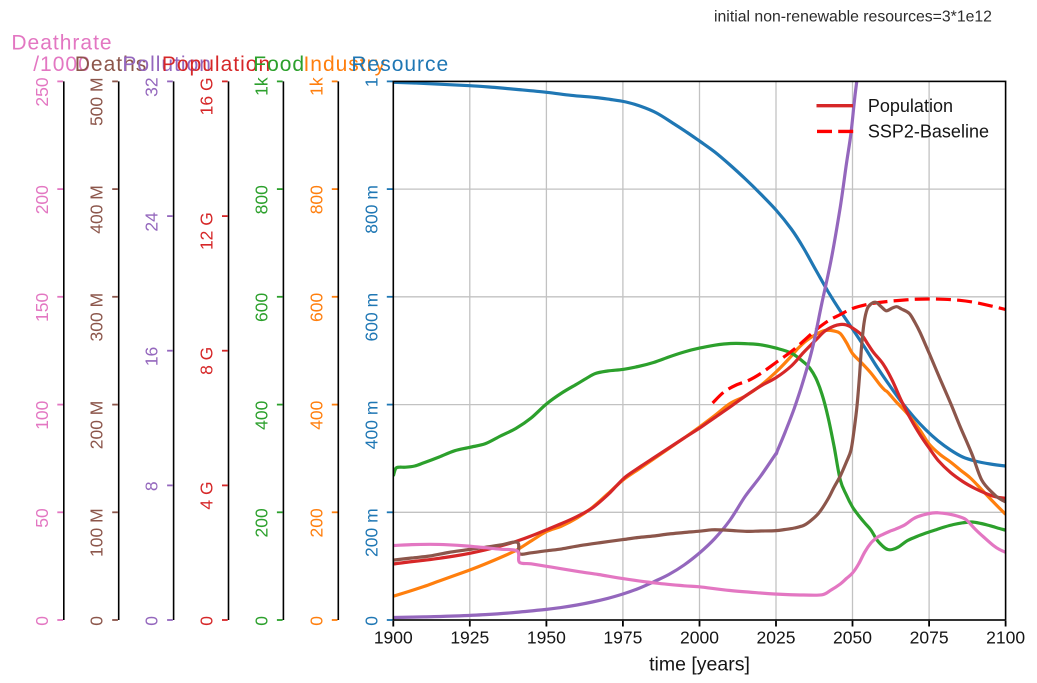  Describe the element at coordinates (97, 209) in the screenshot. I see `svg-text: 400 M` at that location.